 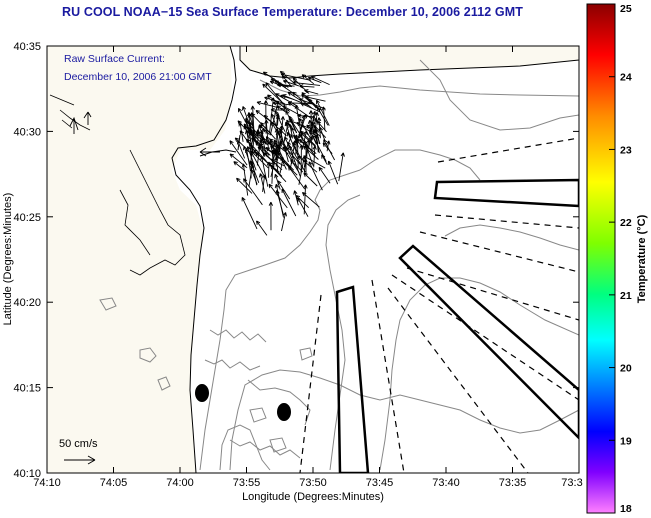 I want to click on contour-wiggles, so click(x=252, y=394).